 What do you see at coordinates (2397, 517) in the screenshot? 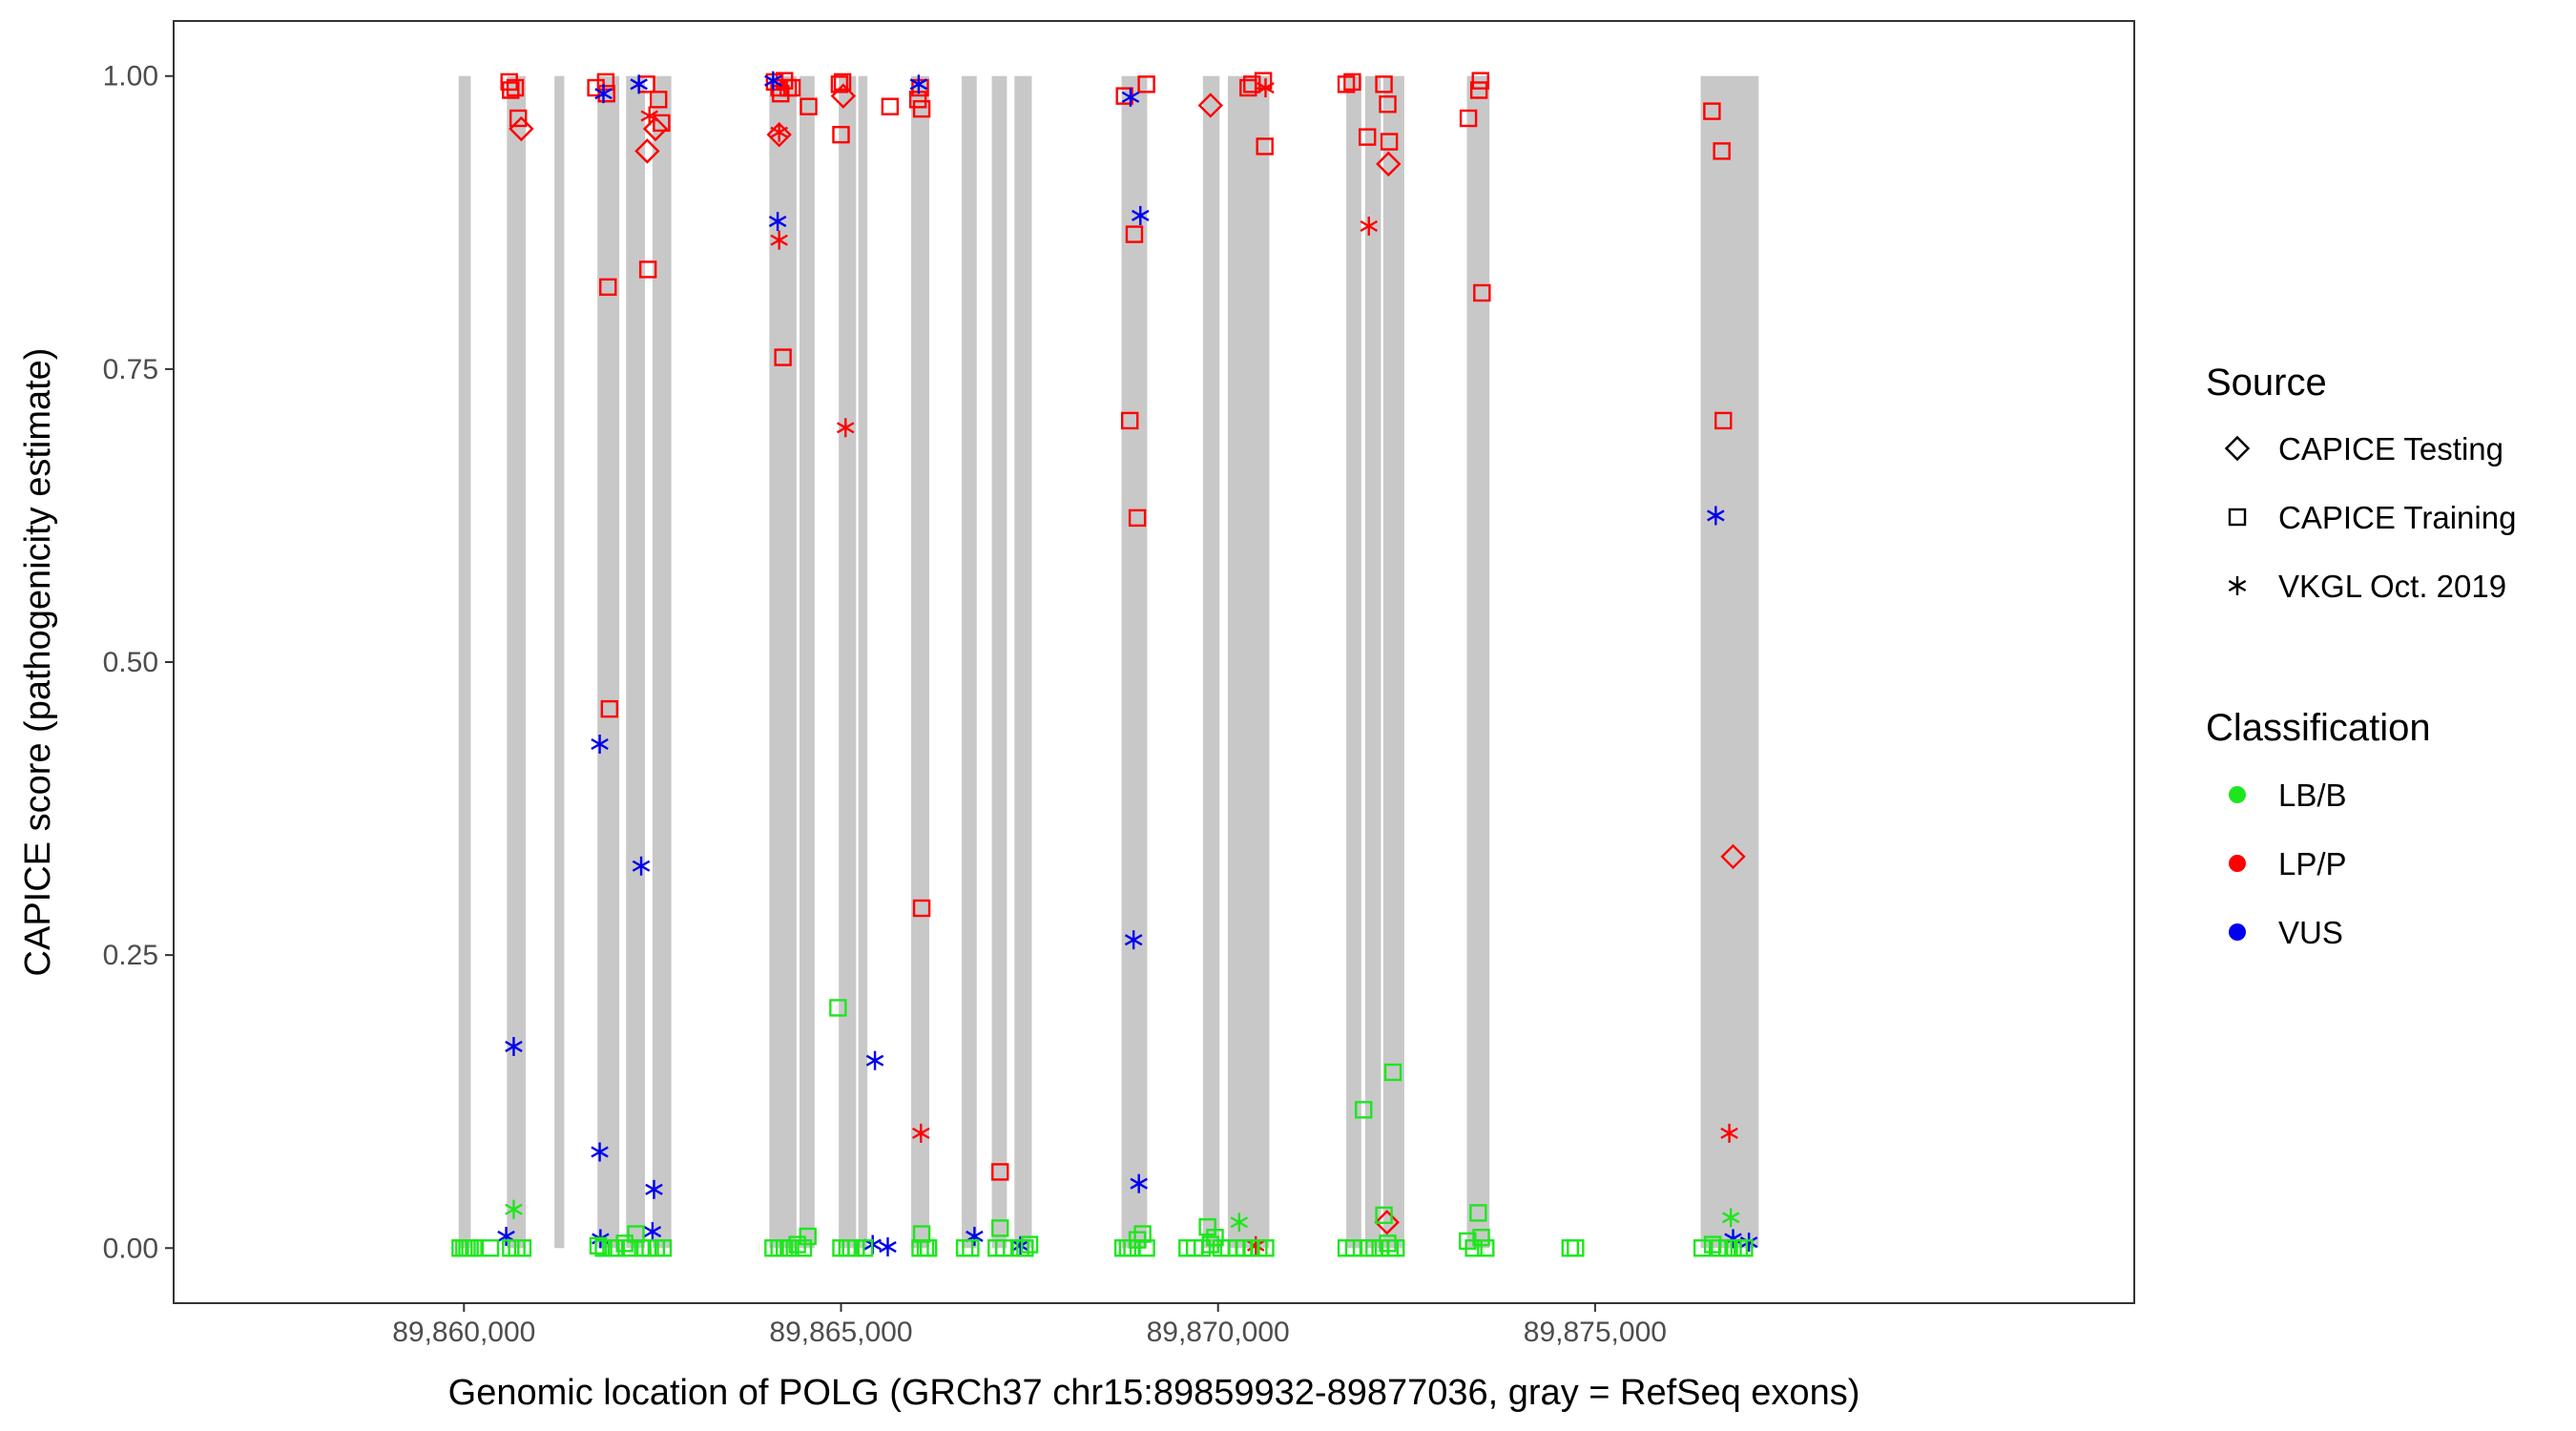
I see `legend-source-label: CAPICE Training` at bounding box center [2397, 517].